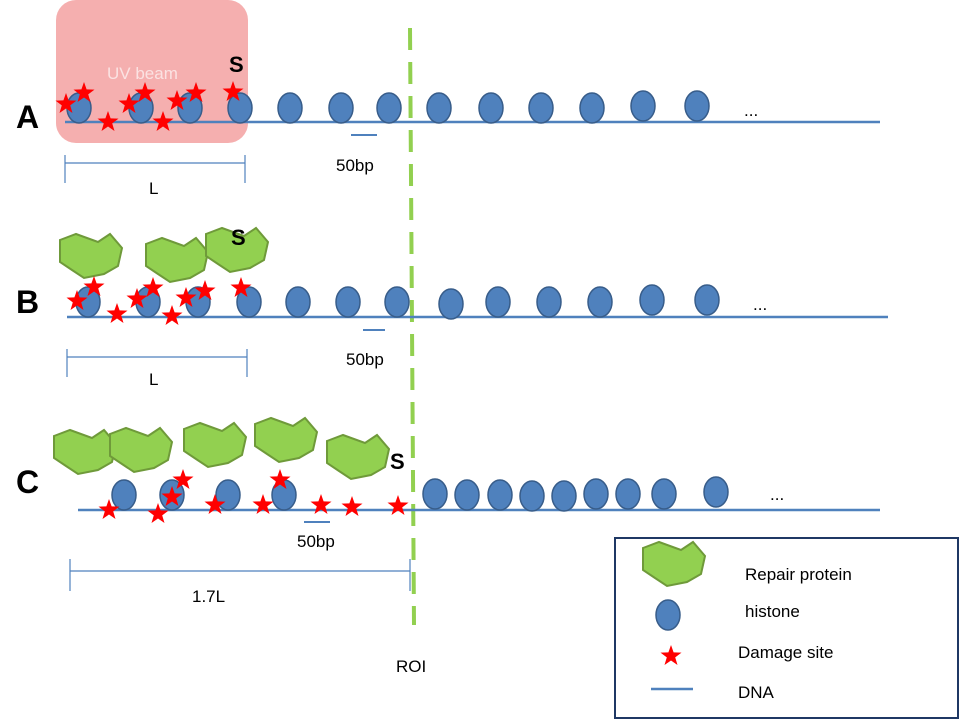 This screenshot has width=960, height=720. What do you see at coordinates (27, 117) in the screenshot?
I see `panel-letter: A` at bounding box center [27, 117].